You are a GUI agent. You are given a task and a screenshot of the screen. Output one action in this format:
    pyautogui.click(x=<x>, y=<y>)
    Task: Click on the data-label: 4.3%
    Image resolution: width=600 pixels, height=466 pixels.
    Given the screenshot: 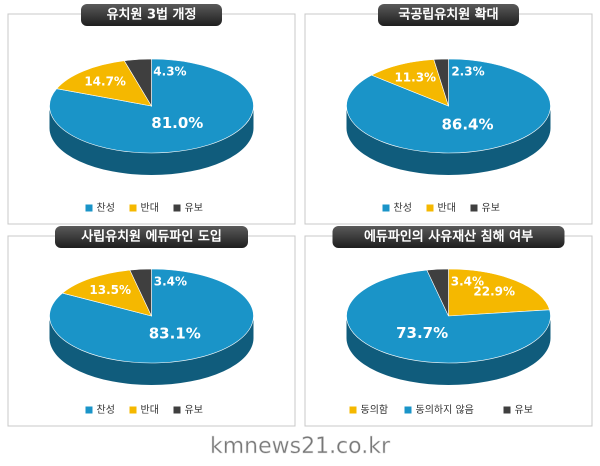 What is the action you would take?
    pyautogui.click(x=169, y=72)
    